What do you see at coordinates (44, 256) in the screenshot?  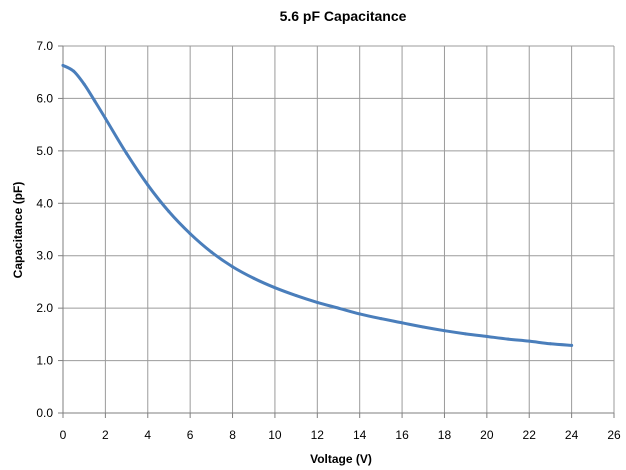 I see `y-tick-label: 3.0` at bounding box center [44, 256].